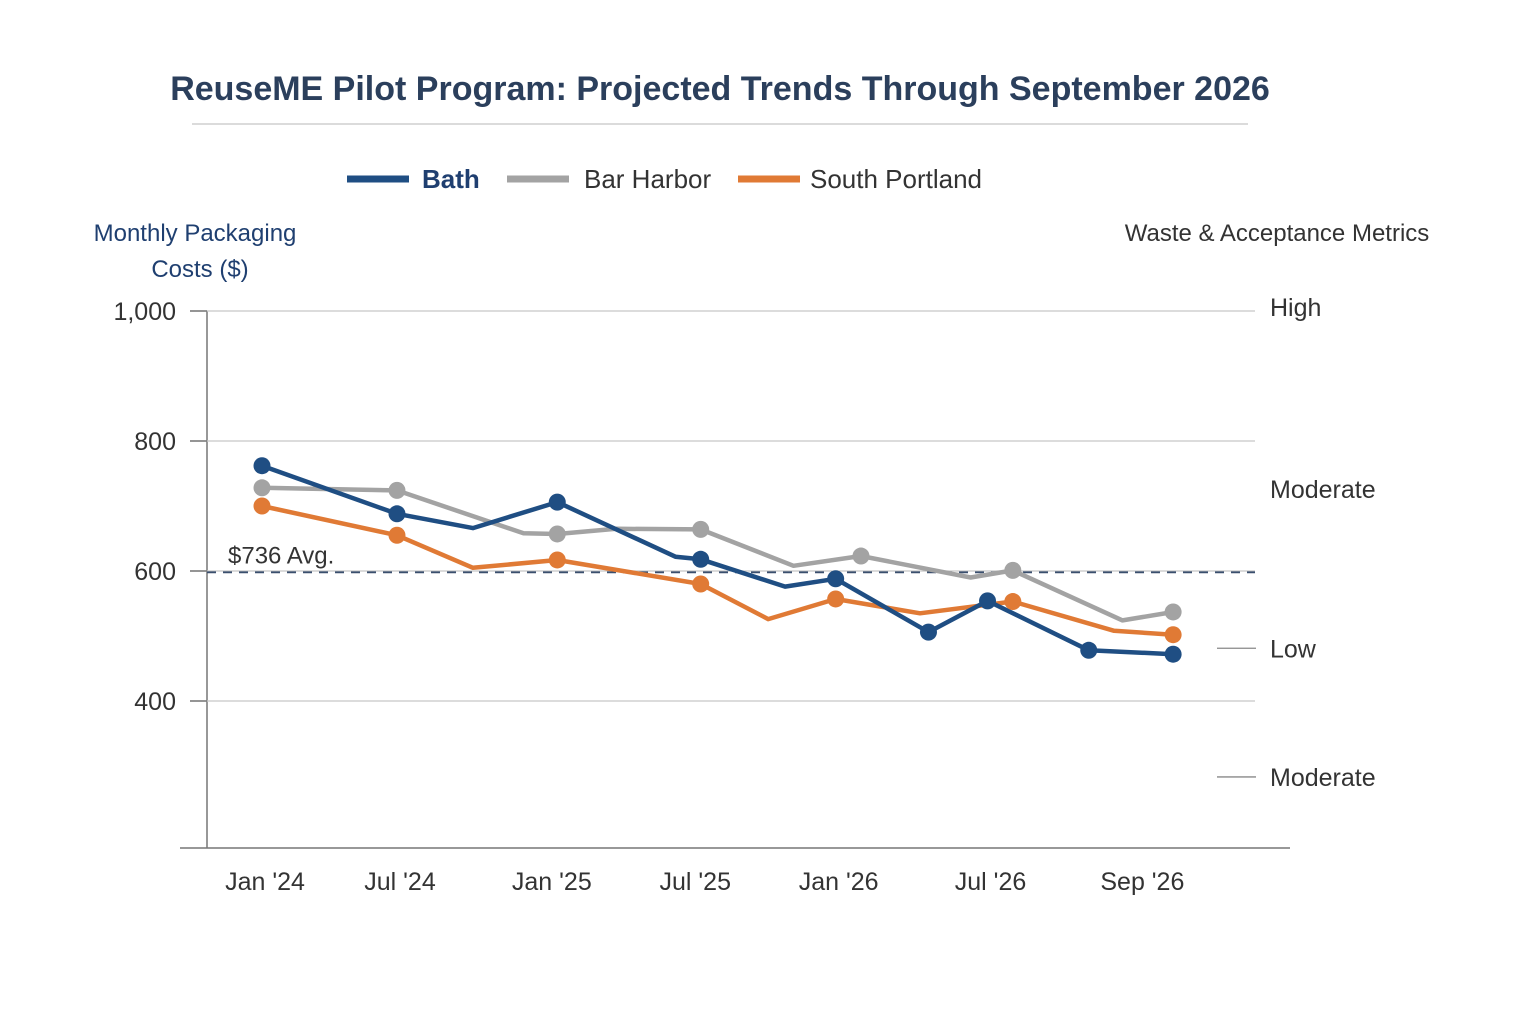 This screenshot has width=1536, height=1024. Describe the element at coordinates (990, 882) in the screenshot. I see `x-tick-label: Jul '26` at that location.